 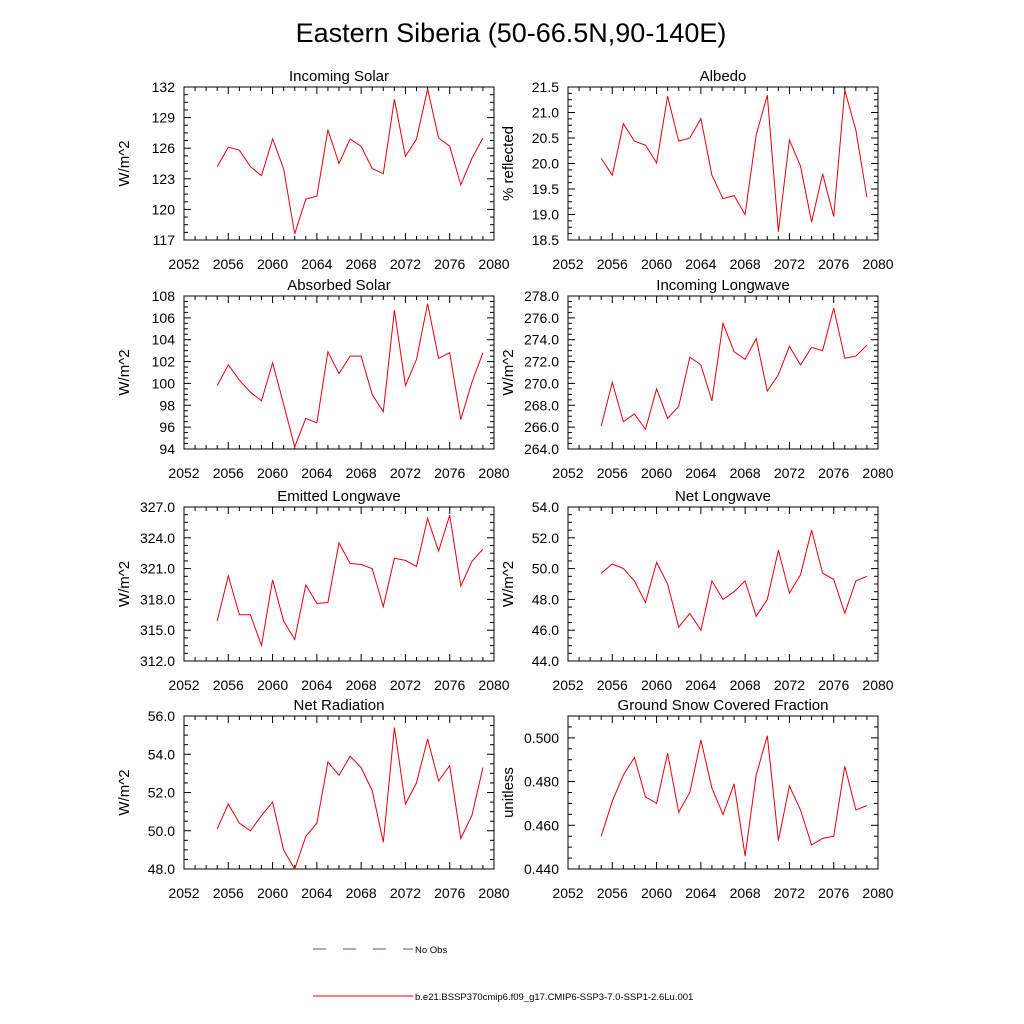 I want to click on y-tick-label: 132, so click(x=164, y=87).